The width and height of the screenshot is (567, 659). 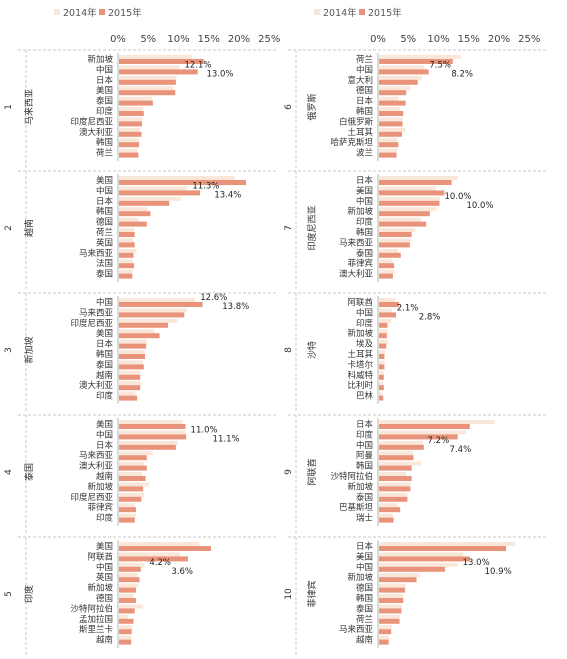 What do you see at coordinates (438, 39) in the screenshot?
I see `axis-tick-label: 10%` at bounding box center [438, 39].